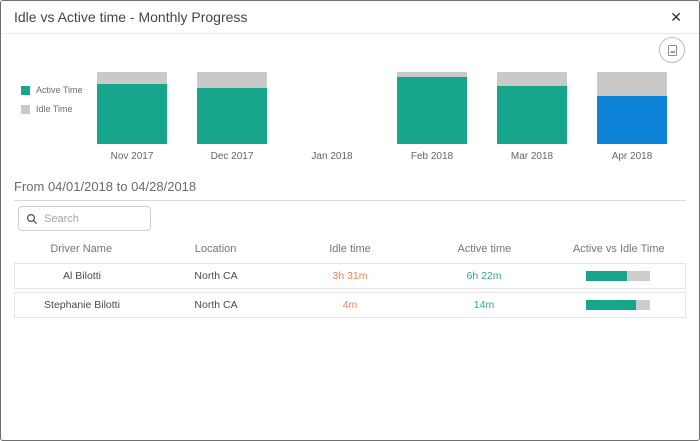  Describe the element at coordinates (632, 156) in the screenshot. I see `chart-bar-label: Apr 2018` at that location.